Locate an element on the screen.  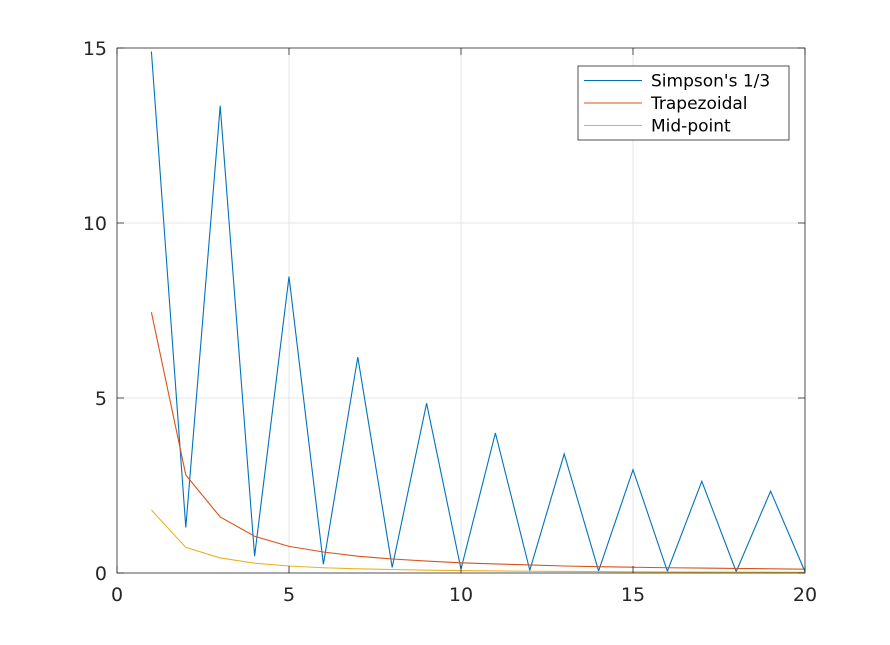
legend-label: Mid-point is located at coordinates (691, 127).